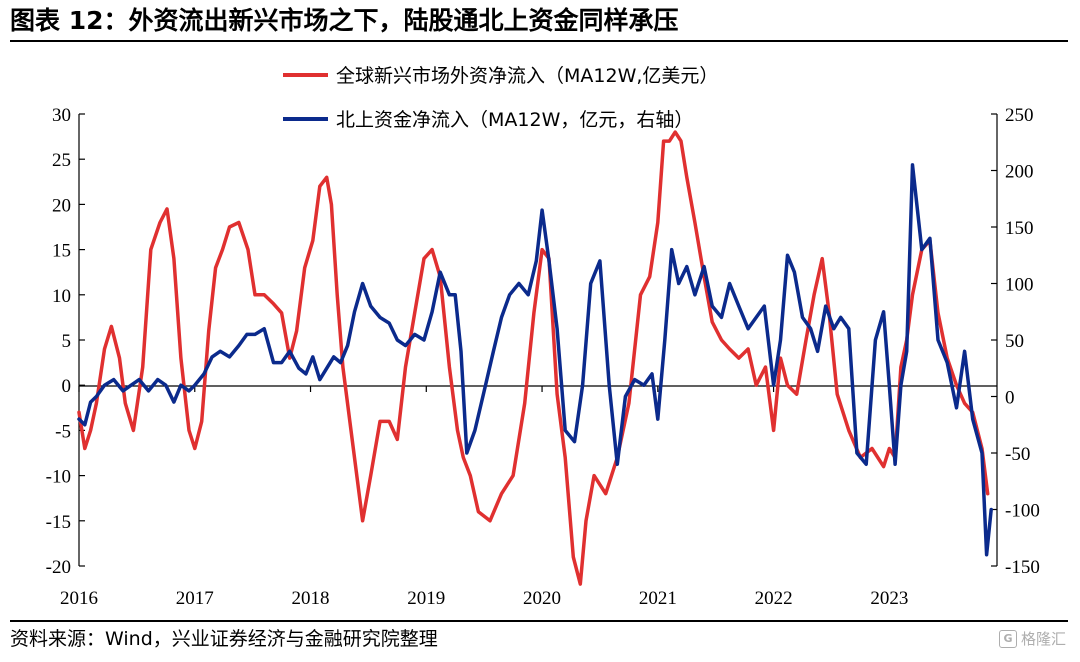 This screenshot has height=662, width=1080. I want to click on left-tick-label: 15, so click(61, 251).